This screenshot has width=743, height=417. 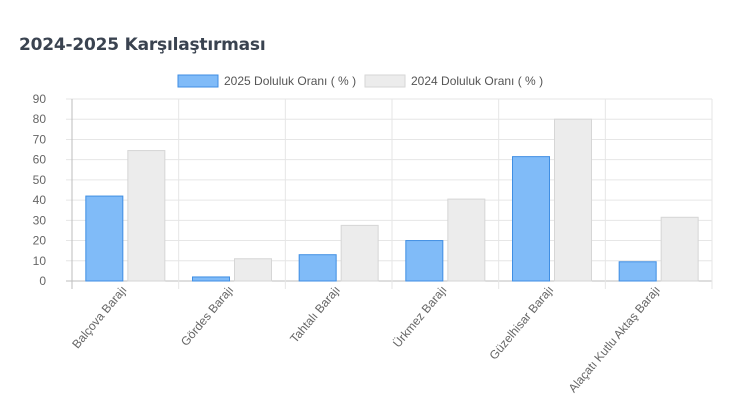 I want to click on y-tick-label: 90, so click(x=40, y=99).